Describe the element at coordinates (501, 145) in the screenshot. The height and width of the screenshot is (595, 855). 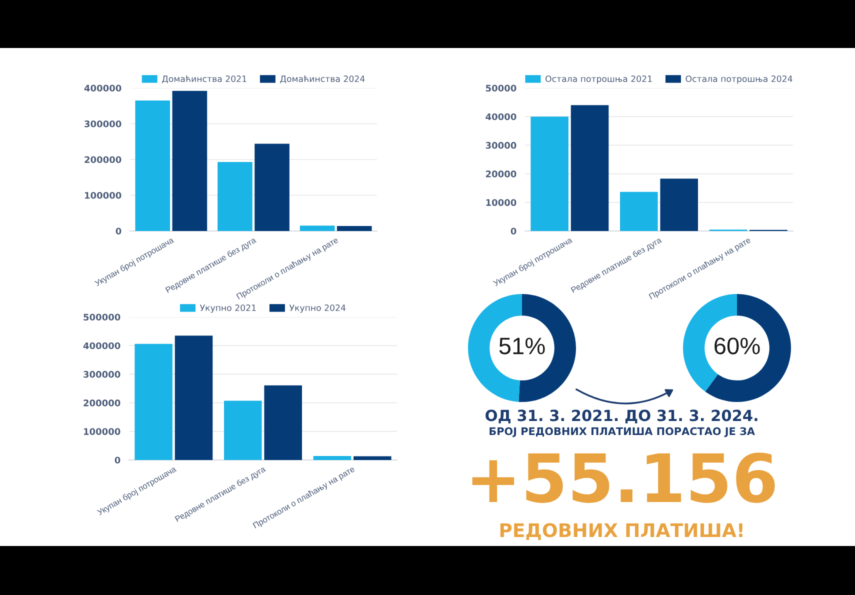
I see `y-tick-label: 30000` at that location.